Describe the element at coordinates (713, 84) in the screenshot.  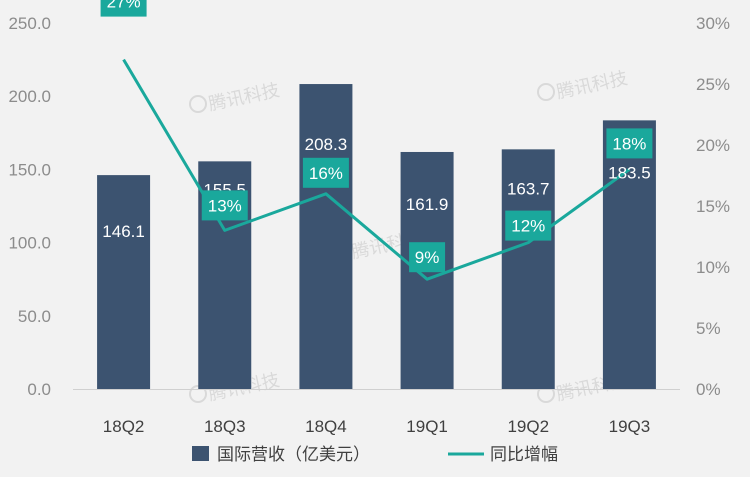
I see `y-right-tick-label: 25%` at that location.